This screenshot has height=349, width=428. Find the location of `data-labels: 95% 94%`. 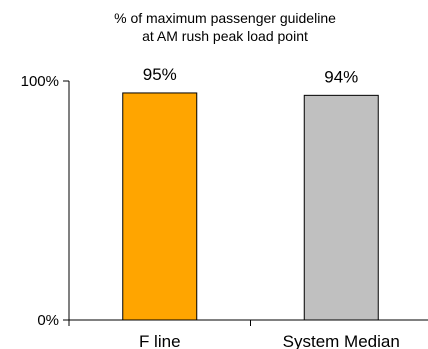

data-labels: 95% 94% is located at coordinates (251, 75).